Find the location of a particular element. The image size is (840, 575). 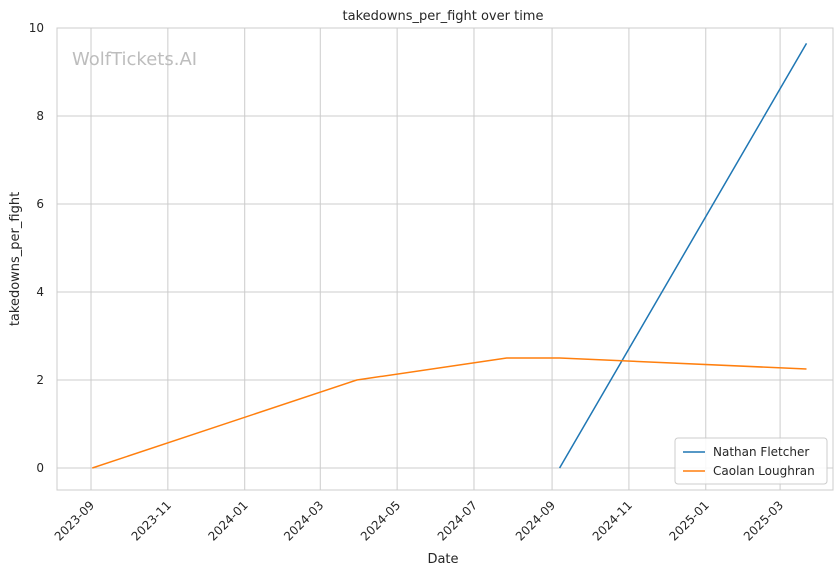

y-tick-label: 2 is located at coordinates (40, 380).